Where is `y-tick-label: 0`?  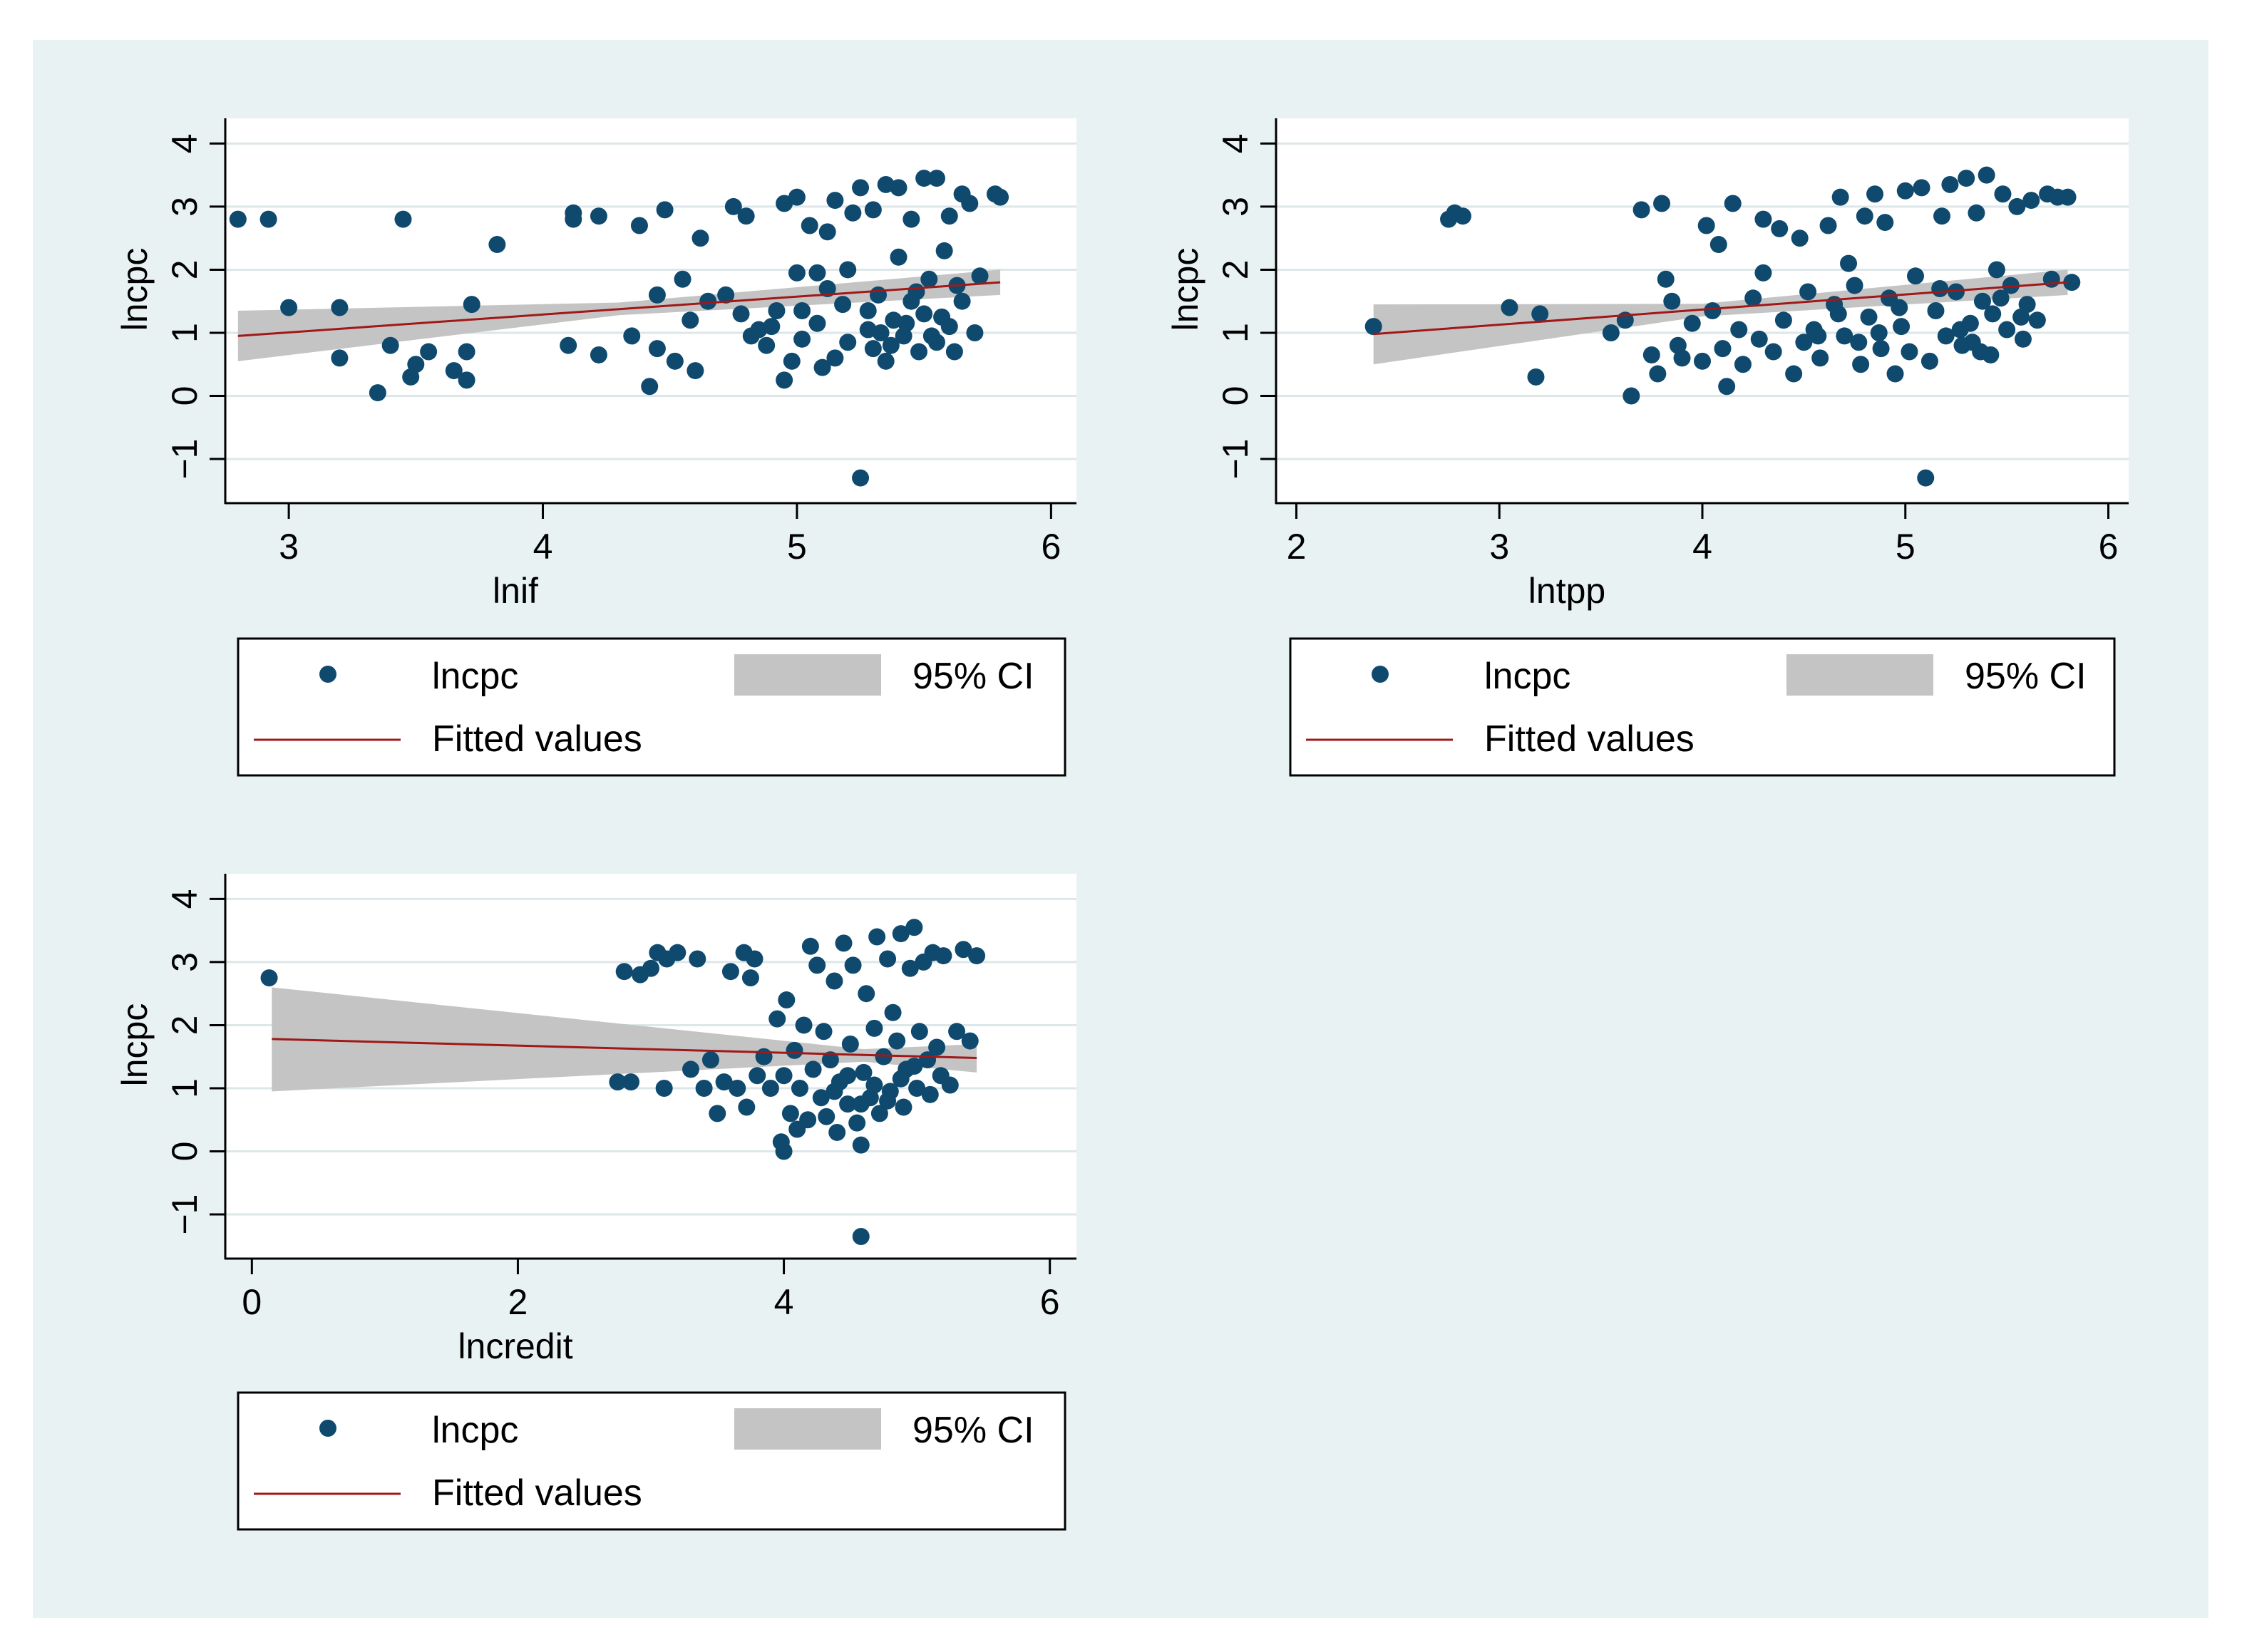
y-tick-label: 0 is located at coordinates (185, 396).